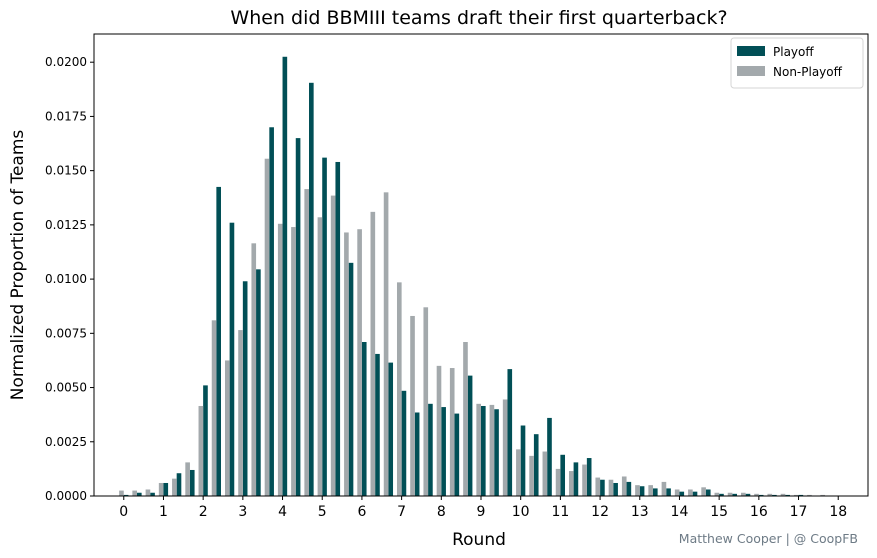 The width and height of the screenshot is (877, 558). I want to click on x-tick-label: 5, so click(322, 512).